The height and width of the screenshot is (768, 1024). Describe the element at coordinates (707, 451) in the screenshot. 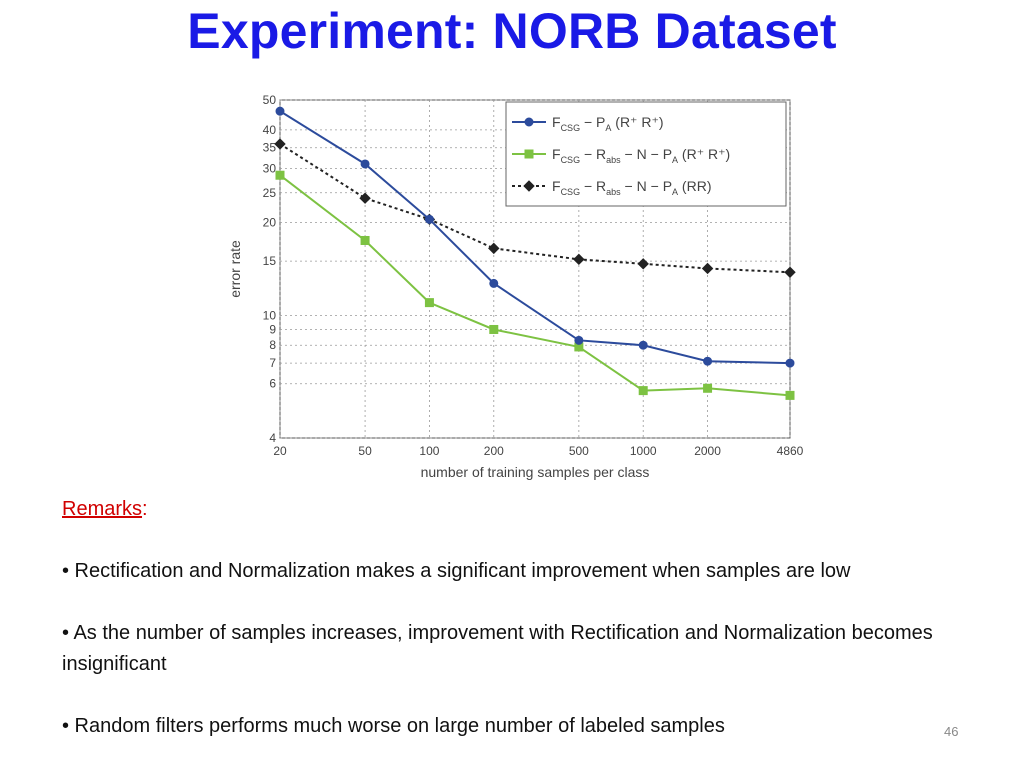

I see `x-tick-label: 2000` at that location.